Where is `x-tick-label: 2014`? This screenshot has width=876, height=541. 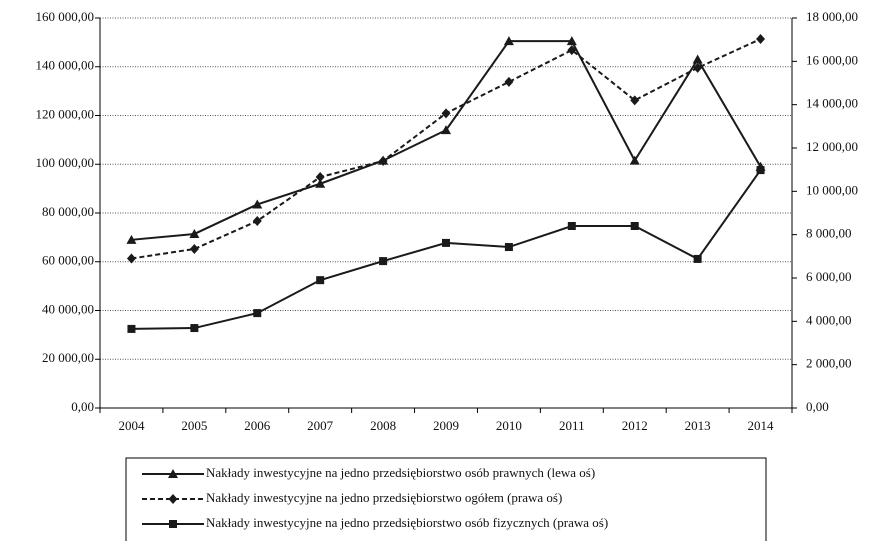 x-tick-label: 2014 is located at coordinates (761, 425).